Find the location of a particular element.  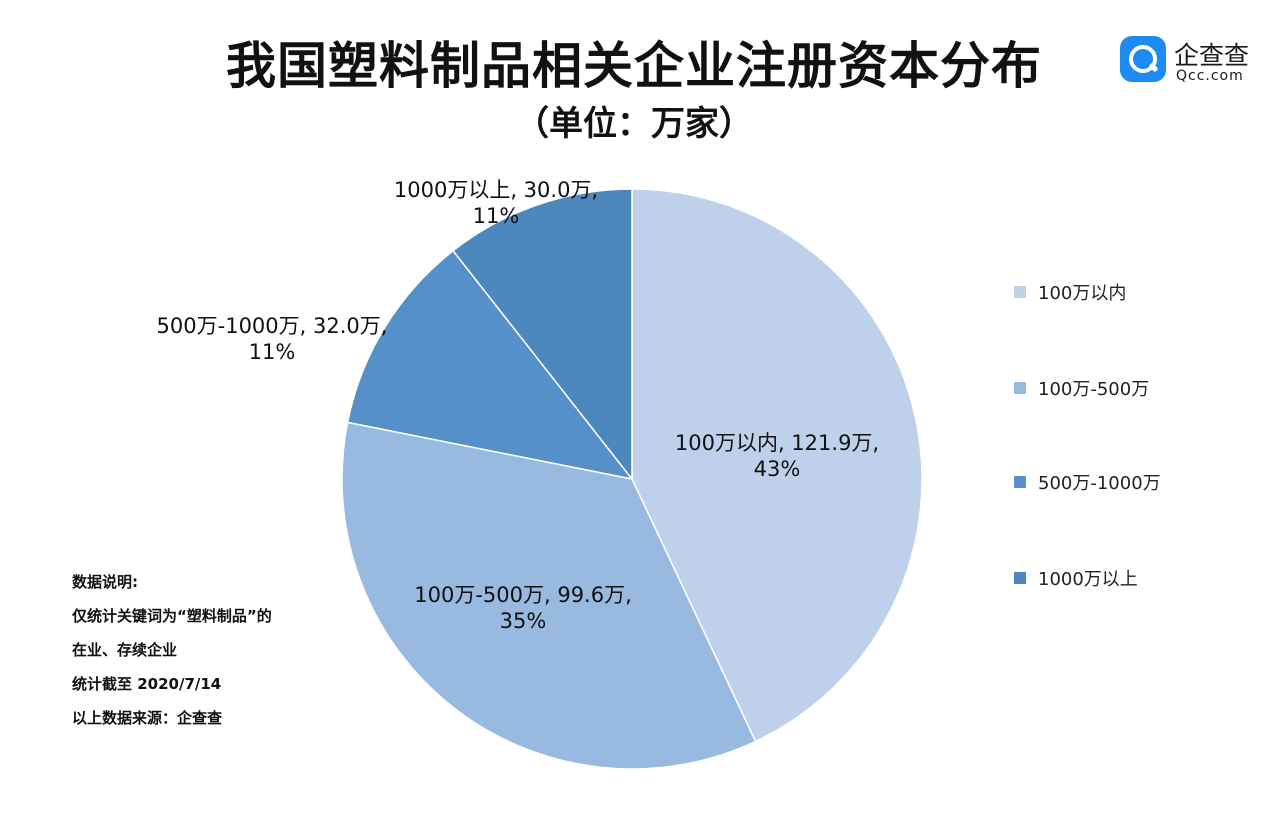

note-line-5: 以上数据来源：企查查 is located at coordinates (147, 718).